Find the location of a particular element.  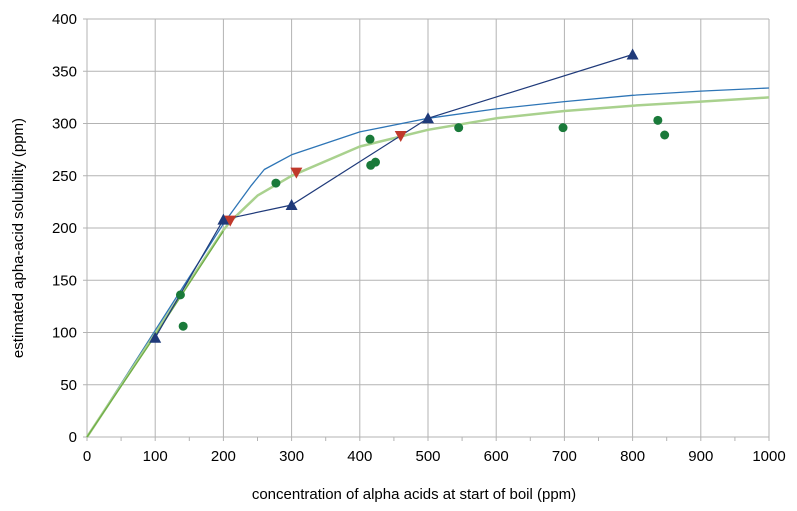

x-tick-label: 900 is located at coordinates (700, 456).